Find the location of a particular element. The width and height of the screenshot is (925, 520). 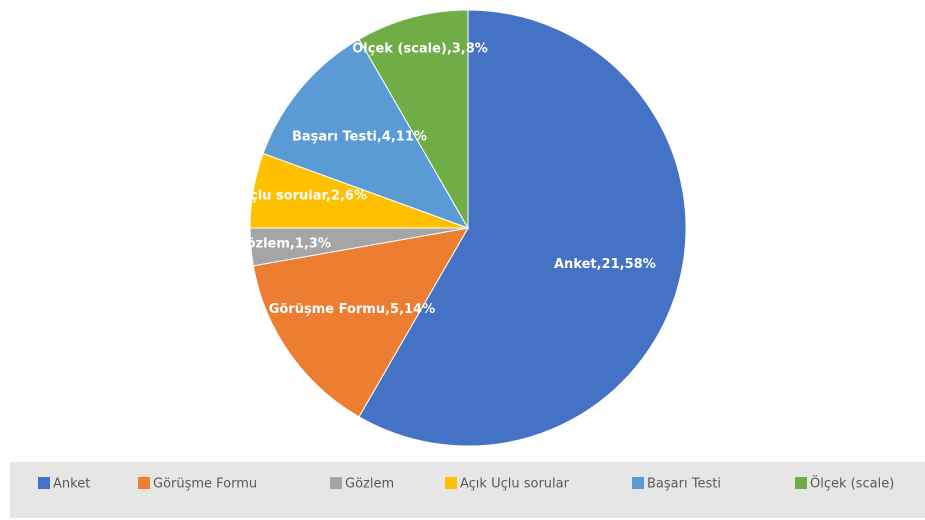

legend-box is located at coordinates (467, 490).